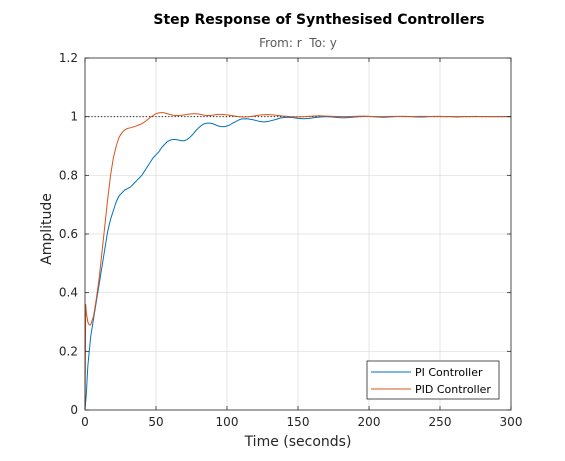 This screenshot has height=461, width=565. Describe the element at coordinates (68, 351) in the screenshot. I see `y-tick-label: 0.2` at that location.